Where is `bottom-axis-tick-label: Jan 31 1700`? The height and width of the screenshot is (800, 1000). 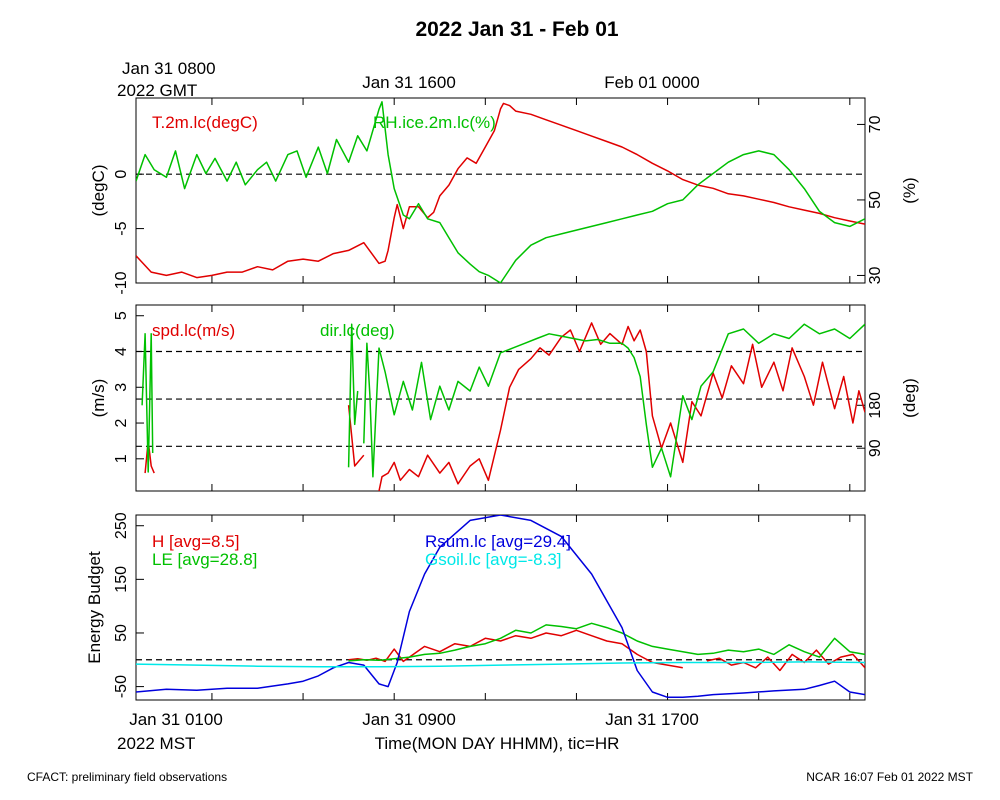
bottom-axis-tick-label: Jan 31 1700 is located at coordinates (652, 719).